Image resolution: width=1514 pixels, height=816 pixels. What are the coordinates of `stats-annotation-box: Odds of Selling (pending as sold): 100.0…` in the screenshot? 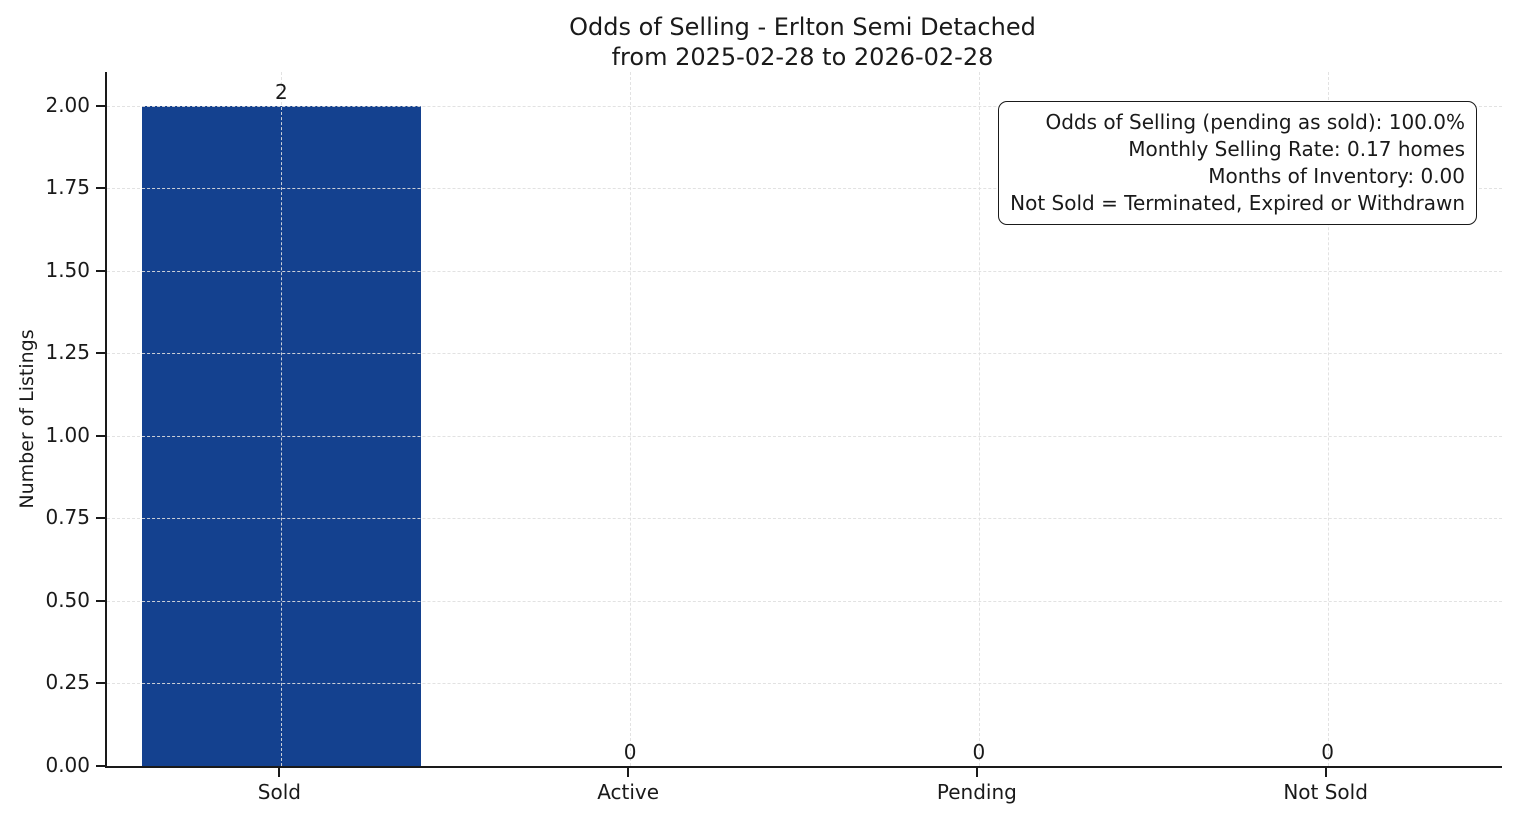 It's located at (1237, 163).